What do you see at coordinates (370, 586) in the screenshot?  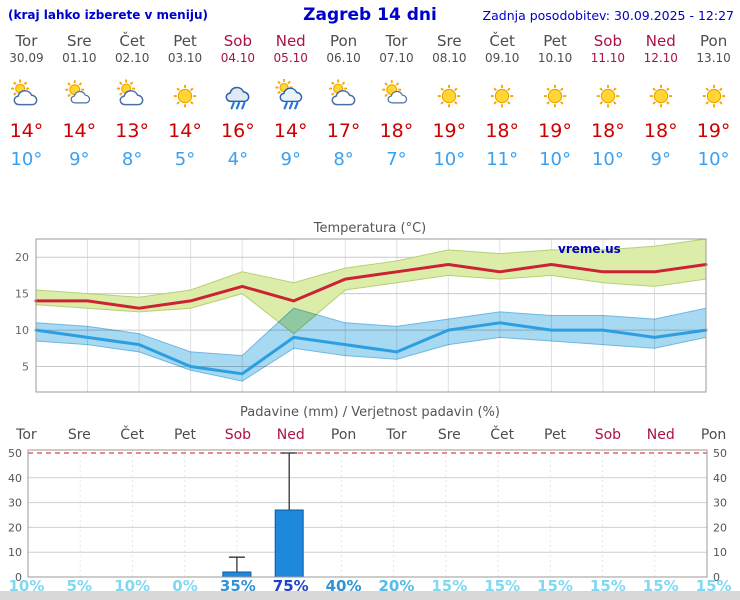 I see `precipitation-probability-row: 10% 5% 10% 0% 35% 75% 40% 20% 15% 15% 15% 15% 15% 15%` at bounding box center [370, 586].